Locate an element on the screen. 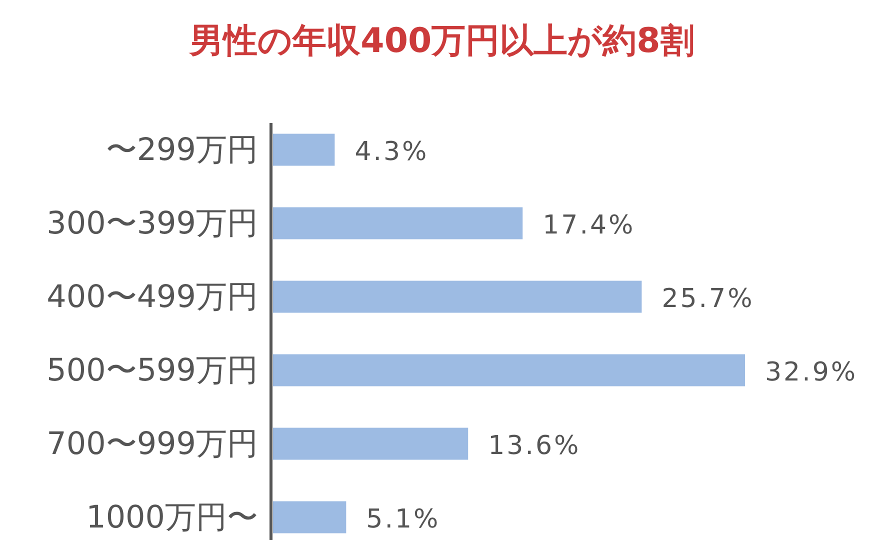 The image size is (884, 540). data-label: 5.1% is located at coordinates (403, 519).